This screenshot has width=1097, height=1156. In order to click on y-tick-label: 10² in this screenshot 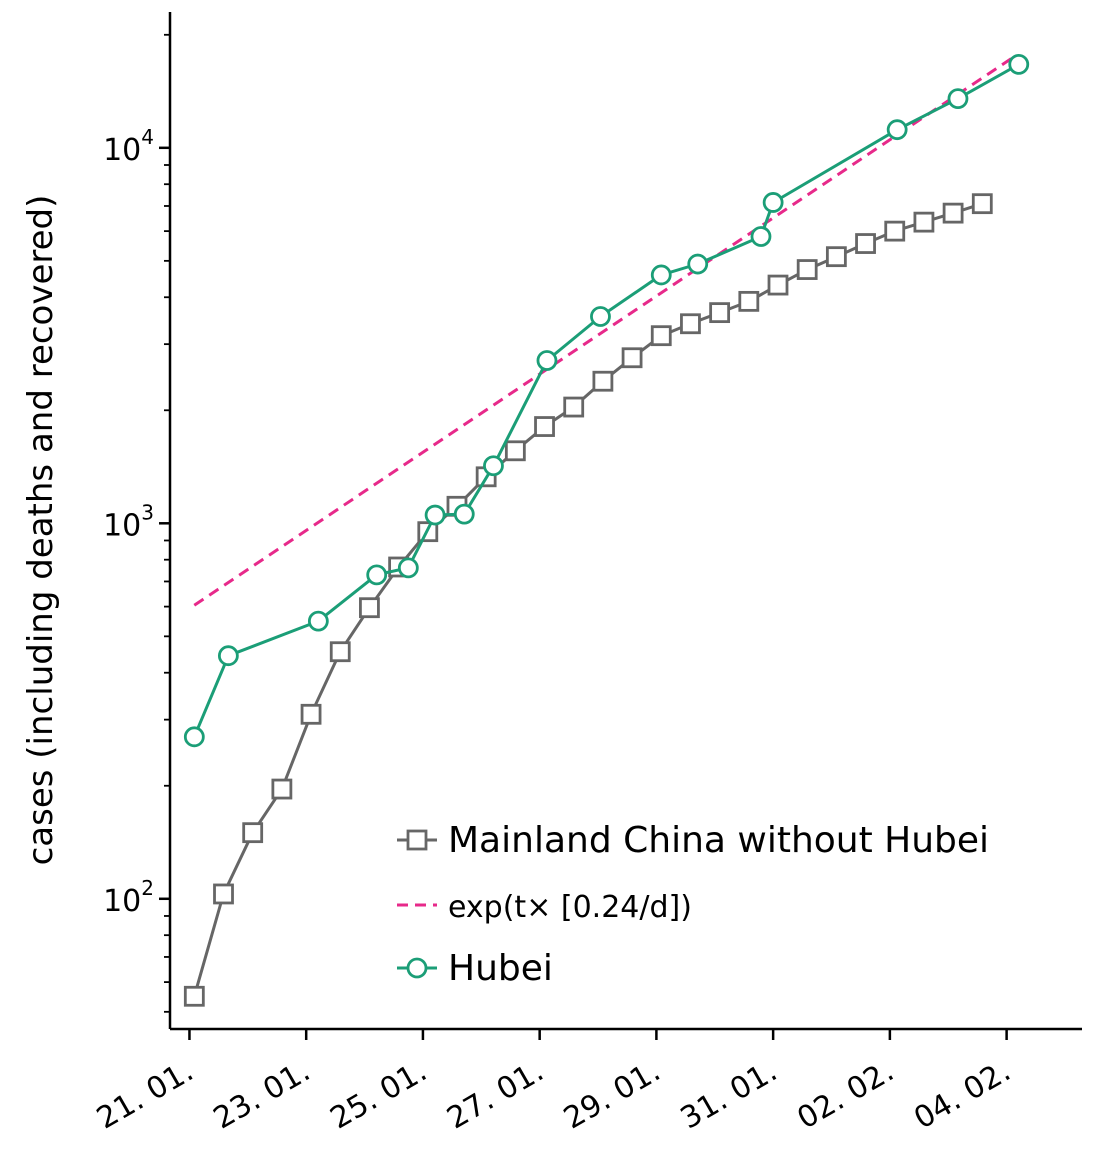, I will do `click(128, 897)`.